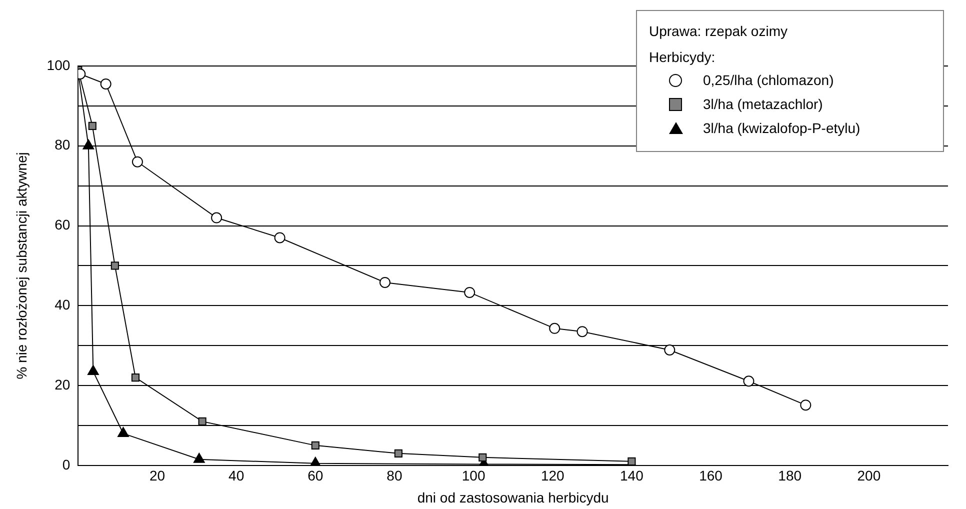  What do you see at coordinates (552, 476) in the screenshot?
I see `x-tick-label: 120` at bounding box center [552, 476].